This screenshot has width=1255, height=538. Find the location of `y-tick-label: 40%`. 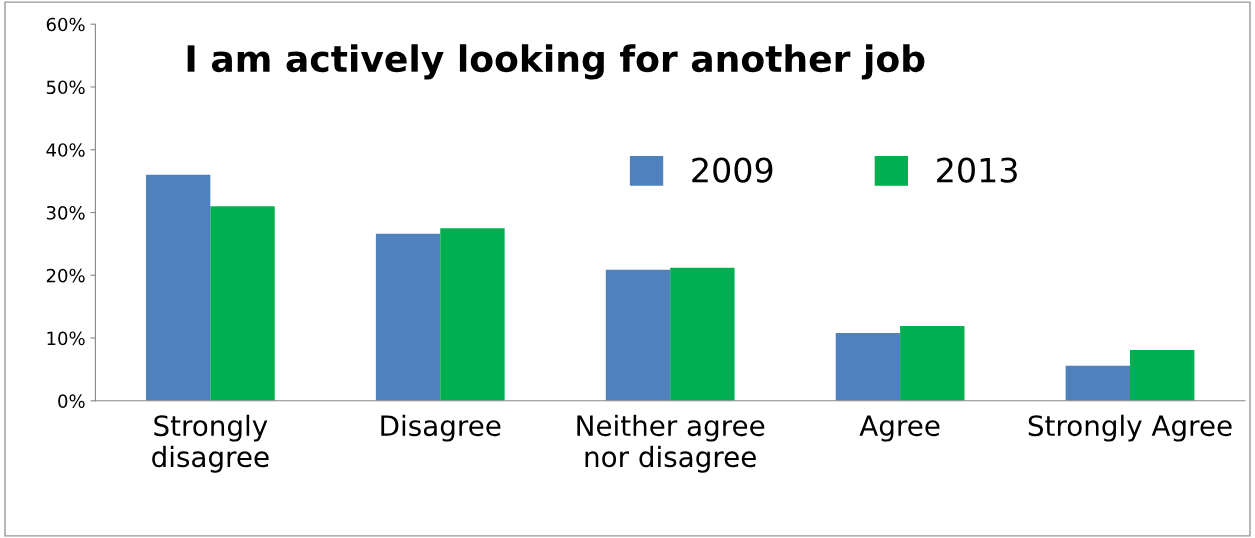

y-tick-label: 40% is located at coordinates (65, 150).